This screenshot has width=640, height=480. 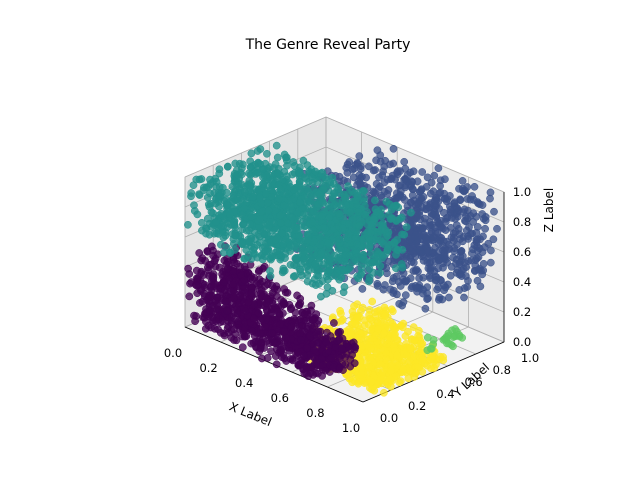 What do you see at coordinates (208, 368) in the screenshot?
I see `x-tick-label: 0.2` at bounding box center [208, 368].